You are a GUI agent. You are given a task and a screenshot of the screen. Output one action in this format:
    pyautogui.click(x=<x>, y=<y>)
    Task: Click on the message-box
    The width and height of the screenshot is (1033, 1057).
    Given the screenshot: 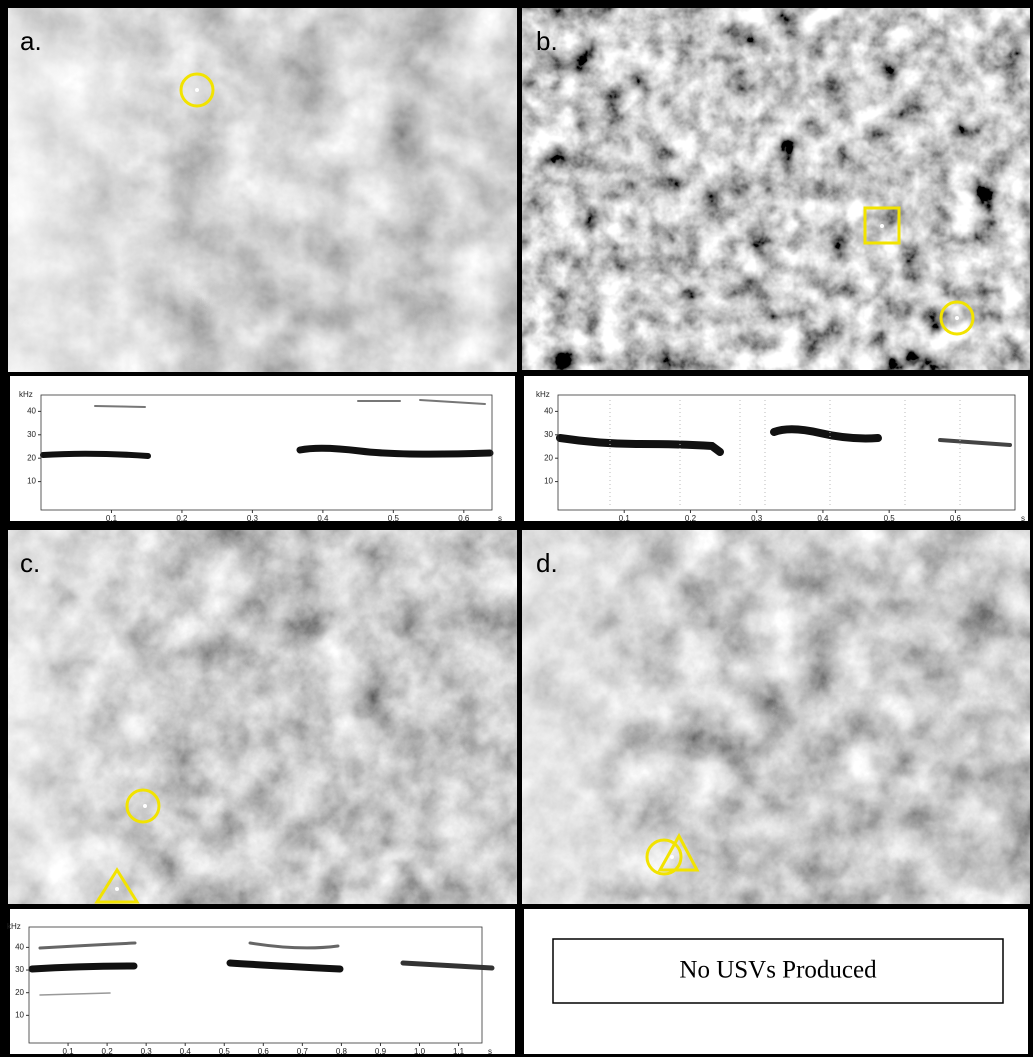 What is the action you would take?
    pyautogui.click(x=778, y=971)
    